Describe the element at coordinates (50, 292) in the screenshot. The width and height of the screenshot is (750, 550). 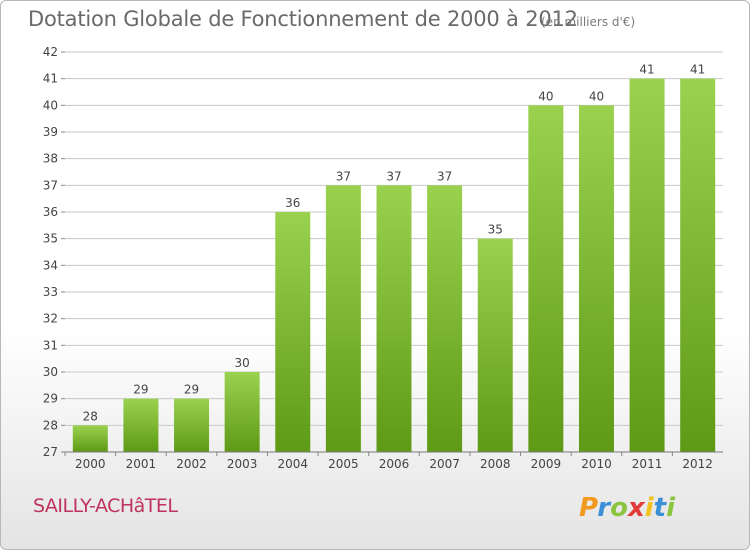
I see `y-tick-label: 33` at that location.